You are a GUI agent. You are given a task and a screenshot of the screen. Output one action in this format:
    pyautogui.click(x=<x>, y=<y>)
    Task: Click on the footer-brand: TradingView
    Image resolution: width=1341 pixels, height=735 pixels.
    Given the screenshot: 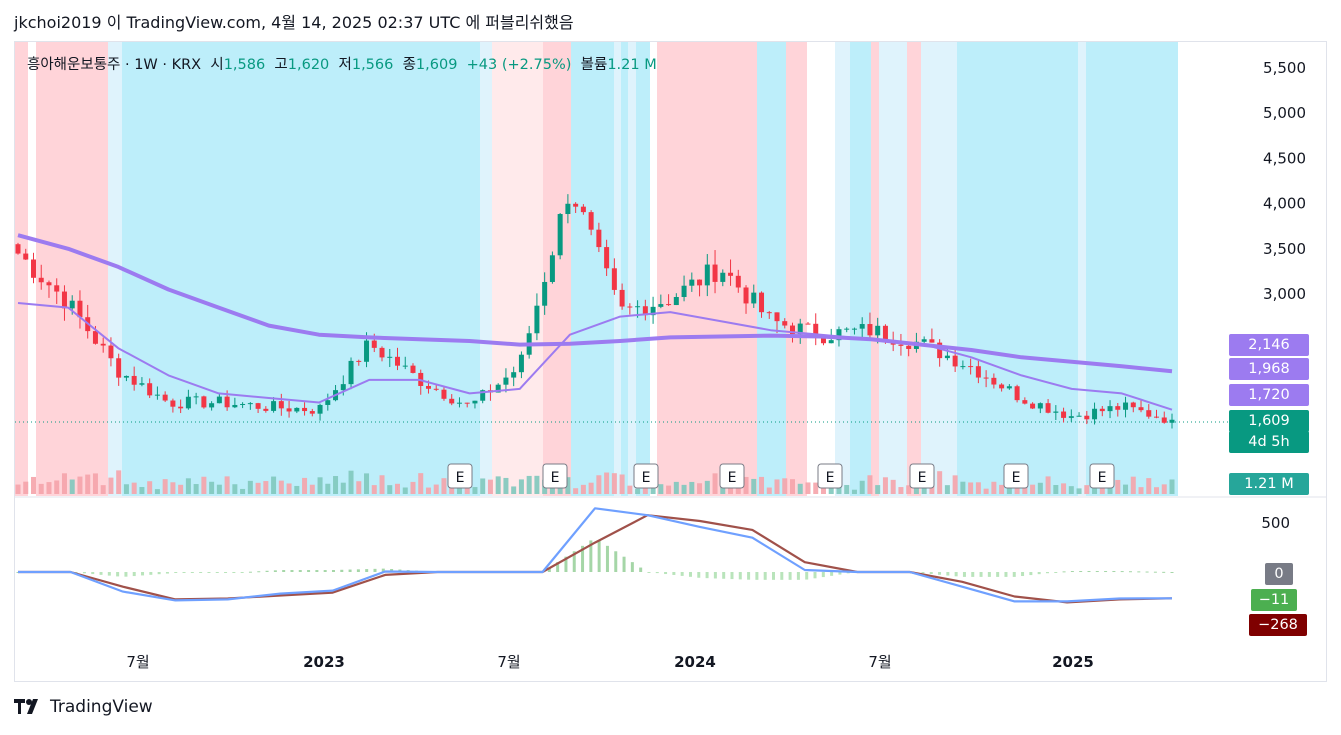 What is the action you would take?
    pyautogui.click(x=83, y=707)
    